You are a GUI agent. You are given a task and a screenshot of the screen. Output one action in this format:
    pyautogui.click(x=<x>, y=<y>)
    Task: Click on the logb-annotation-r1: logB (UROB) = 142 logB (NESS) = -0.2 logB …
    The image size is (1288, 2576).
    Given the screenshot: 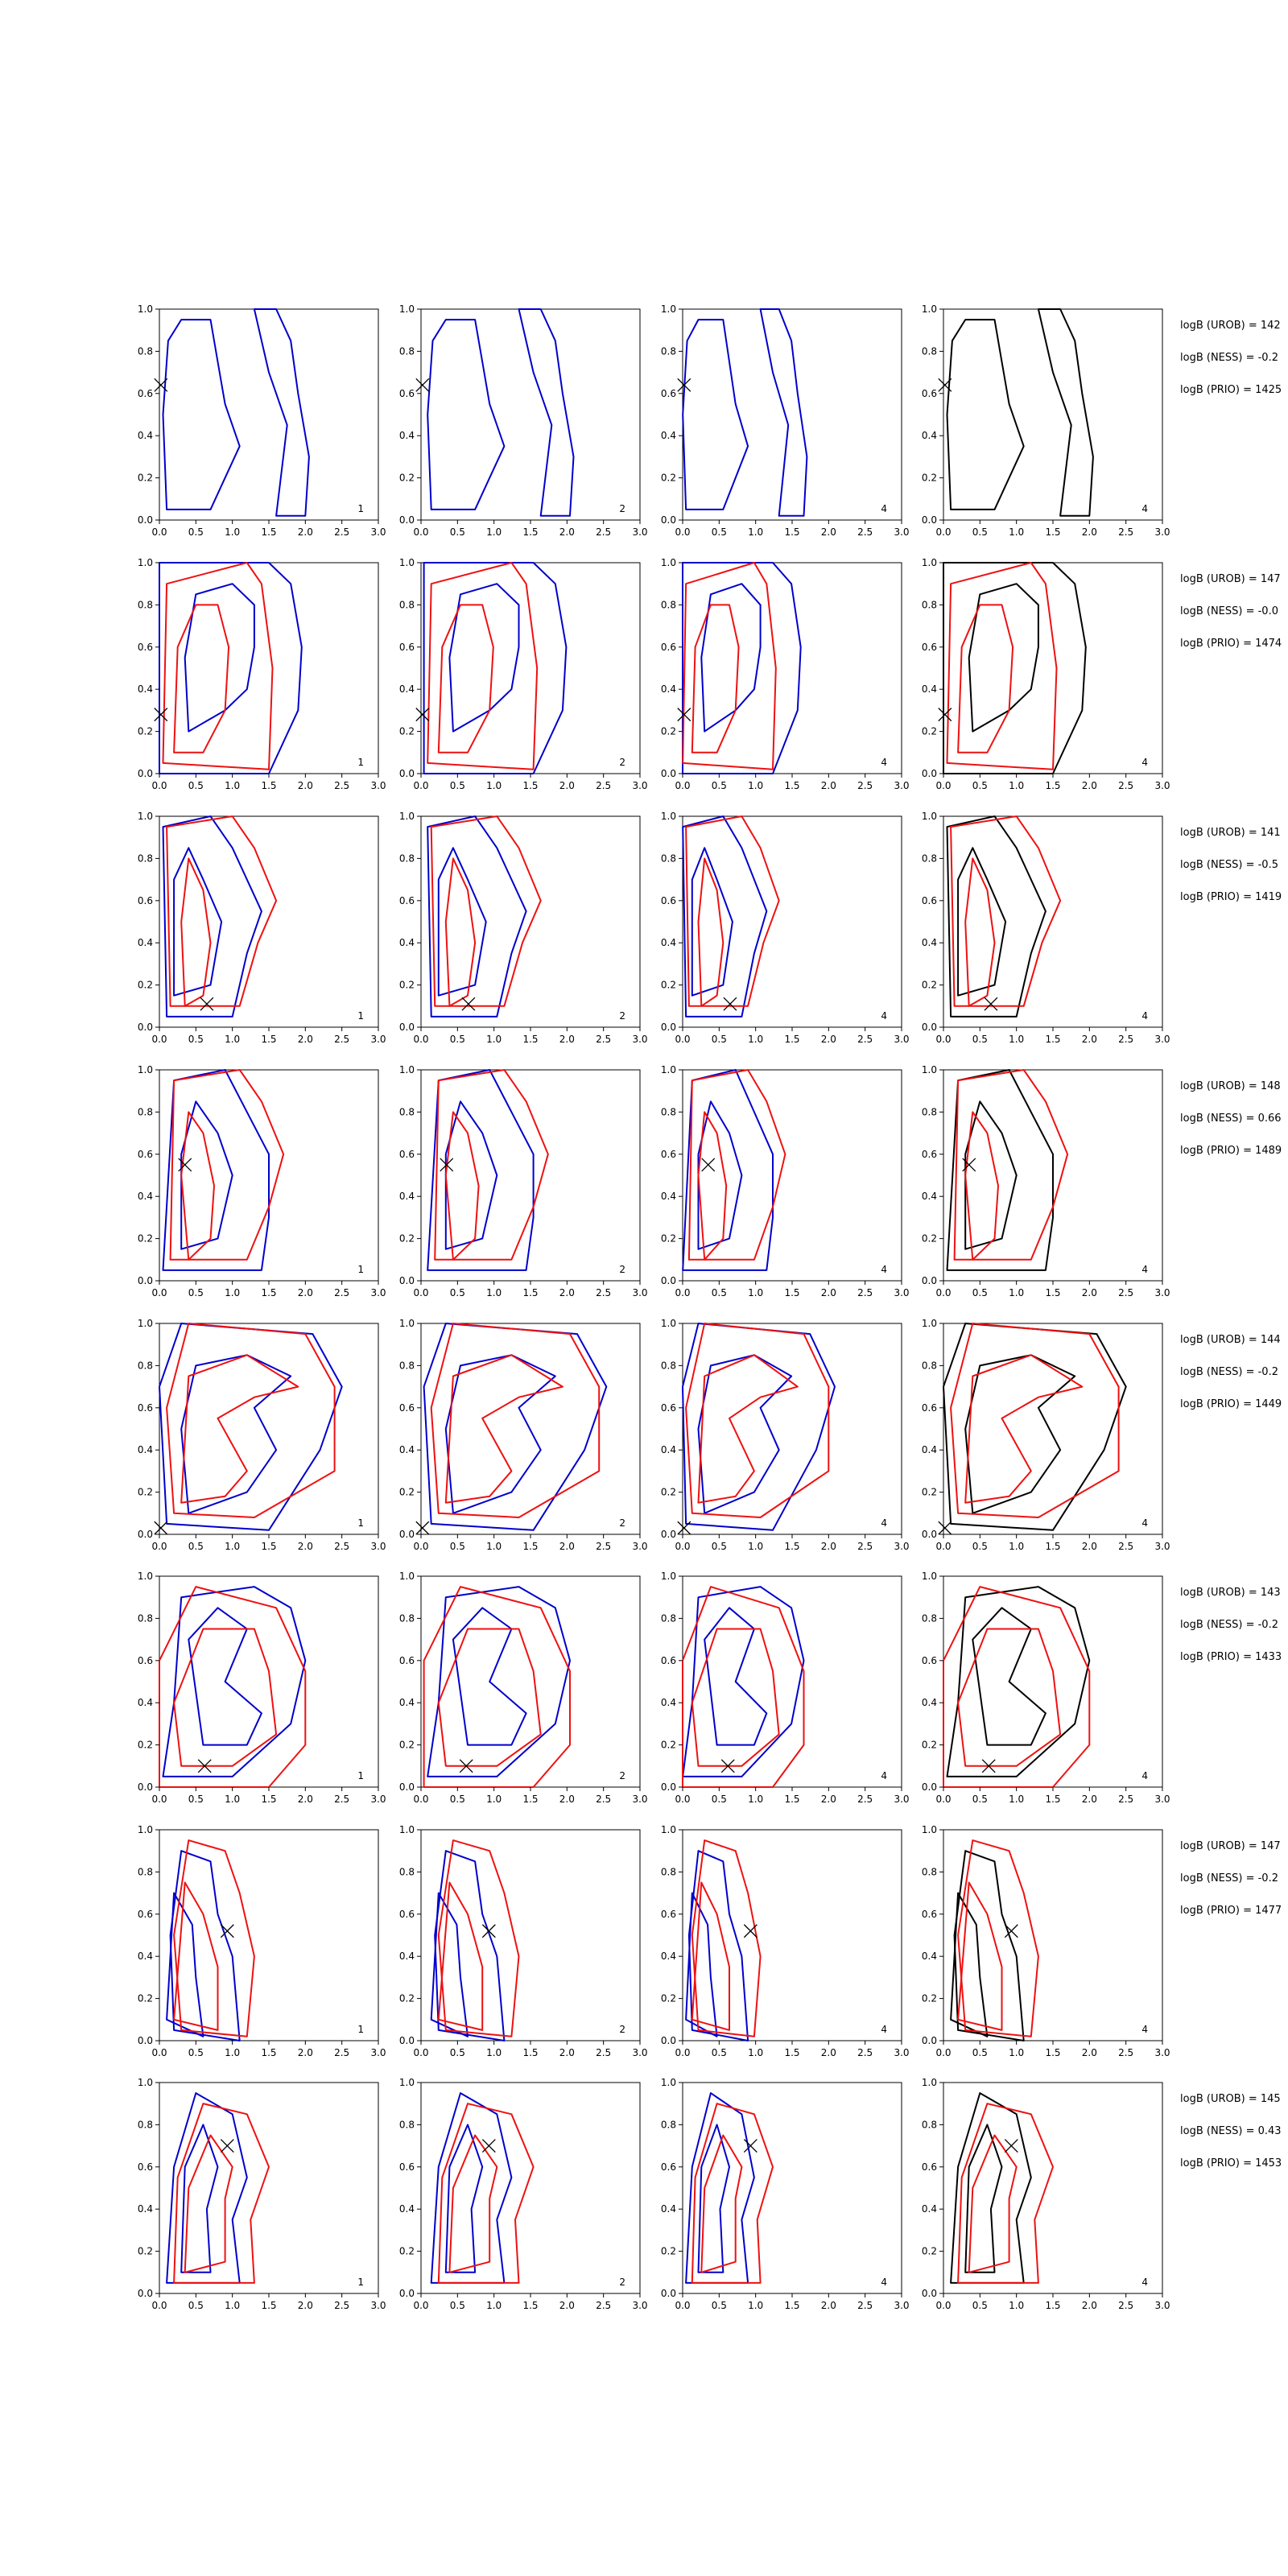 What is the action you would take?
    pyautogui.click(x=1231, y=358)
    